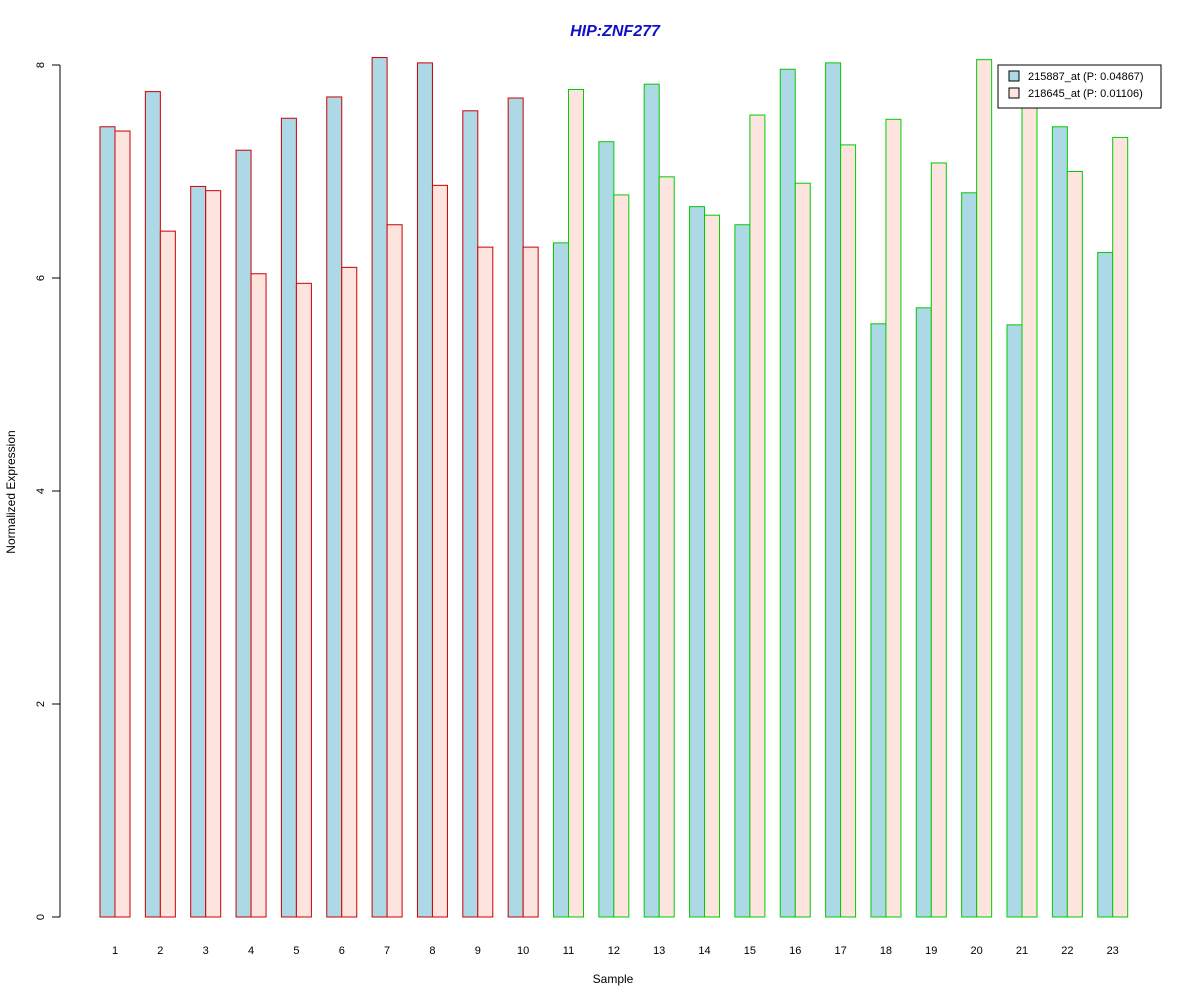 The width and height of the screenshot is (1200, 1000). What do you see at coordinates (160, 951) in the screenshot?
I see `x-tick-label: 2` at bounding box center [160, 951].